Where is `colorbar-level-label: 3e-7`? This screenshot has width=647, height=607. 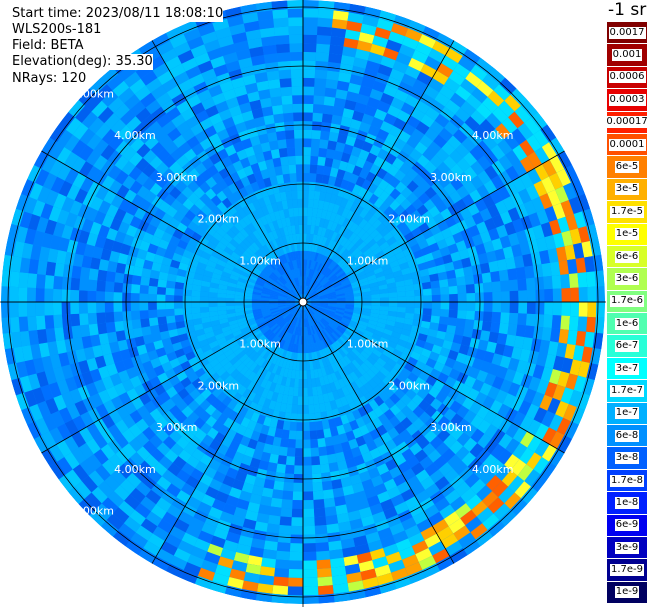 colorbar-level-label: 3e-7 is located at coordinates (627, 368).